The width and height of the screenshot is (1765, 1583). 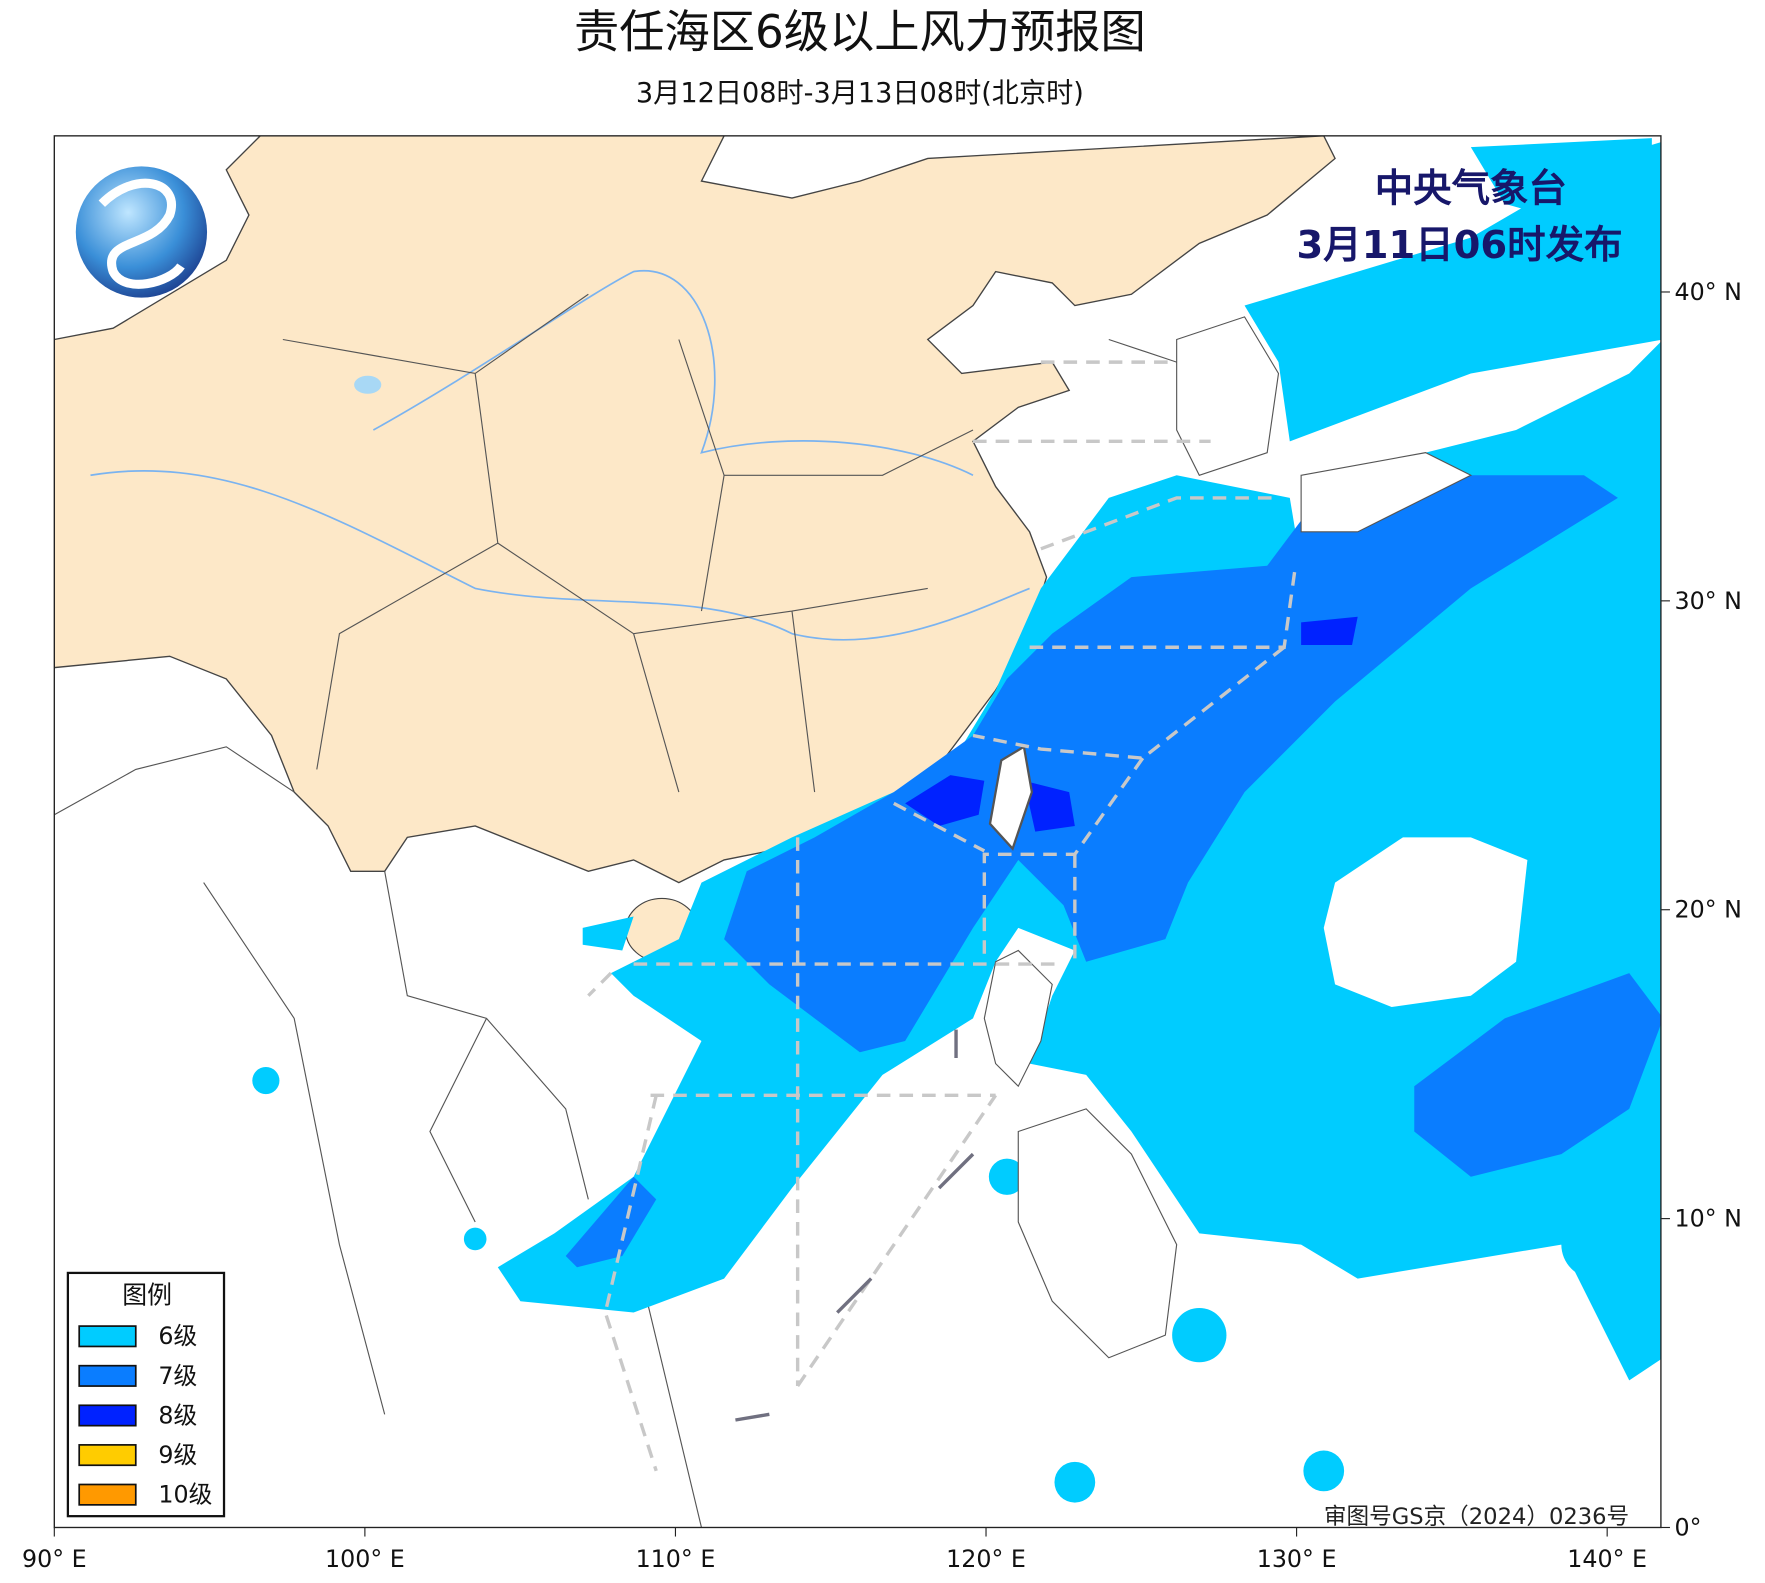 What do you see at coordinates (1687, 1527) in the screenshot?
I see `lat-label: 0°` at bounding box center [1687, 1527].